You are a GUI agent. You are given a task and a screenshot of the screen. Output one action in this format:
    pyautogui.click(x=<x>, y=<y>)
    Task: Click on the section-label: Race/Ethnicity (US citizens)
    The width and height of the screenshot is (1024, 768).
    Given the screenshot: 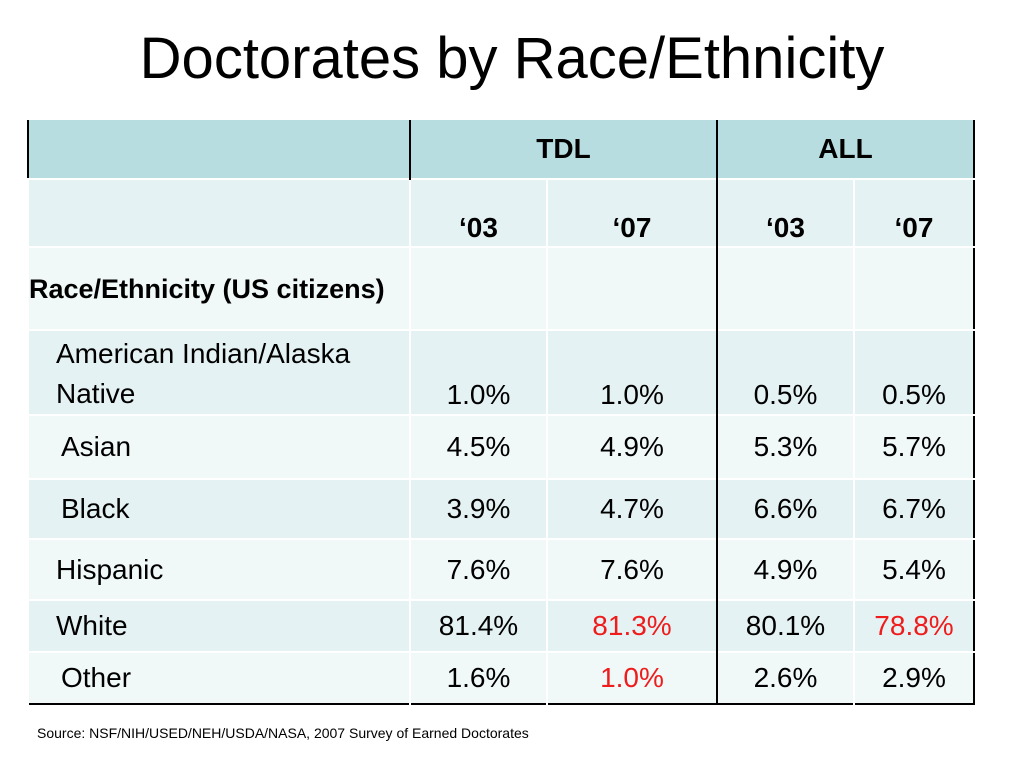 What is the action you would take?
    pyautogui.click(x=218, y=288)
    